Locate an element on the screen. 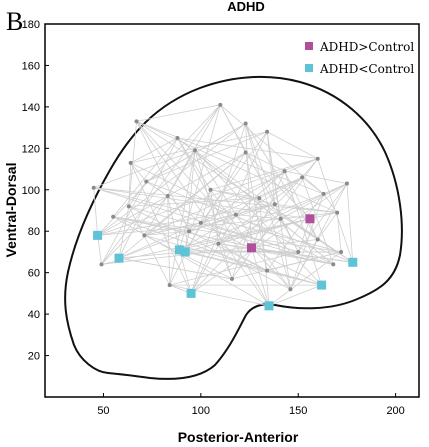  significant-nodes is located at coordinates (225, 262).